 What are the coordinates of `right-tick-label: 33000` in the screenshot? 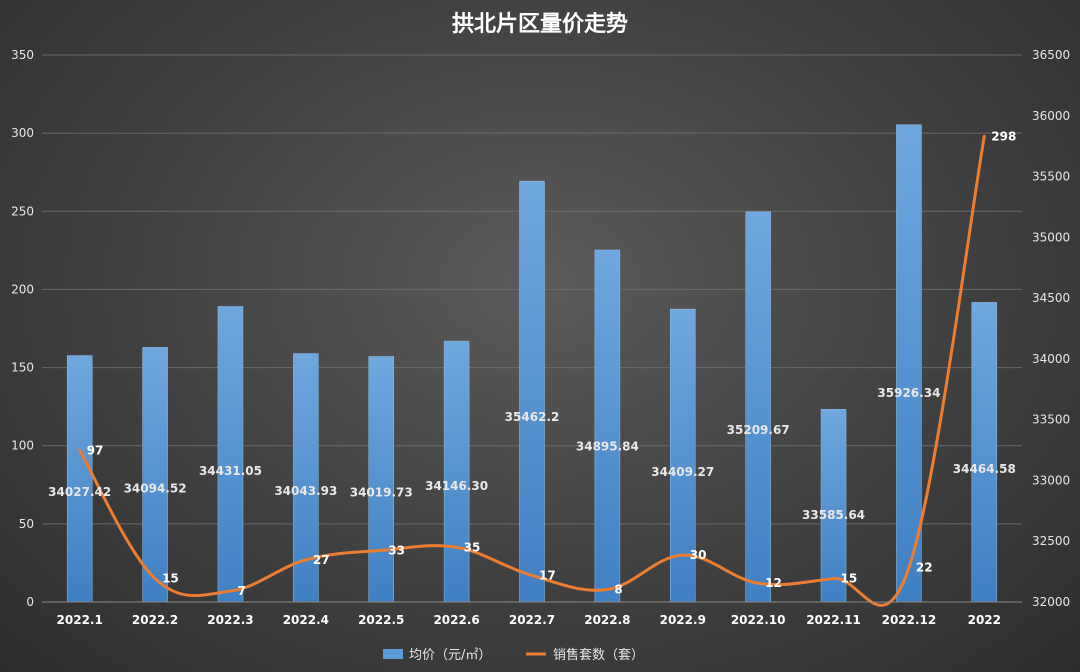 It's located at (1051, 480).